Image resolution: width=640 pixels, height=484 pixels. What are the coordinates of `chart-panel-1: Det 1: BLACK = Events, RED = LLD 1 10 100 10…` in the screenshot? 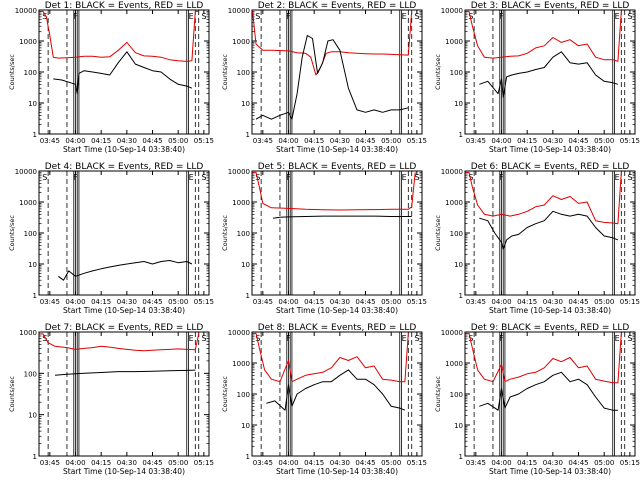 It's located at (111, 77).